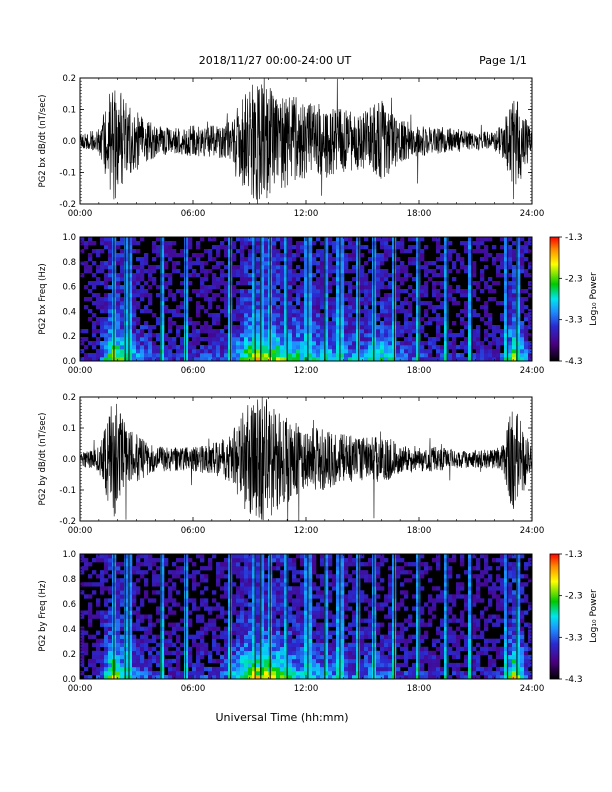  I want to click on y-tick-label: 0.1, so click(69, 111).